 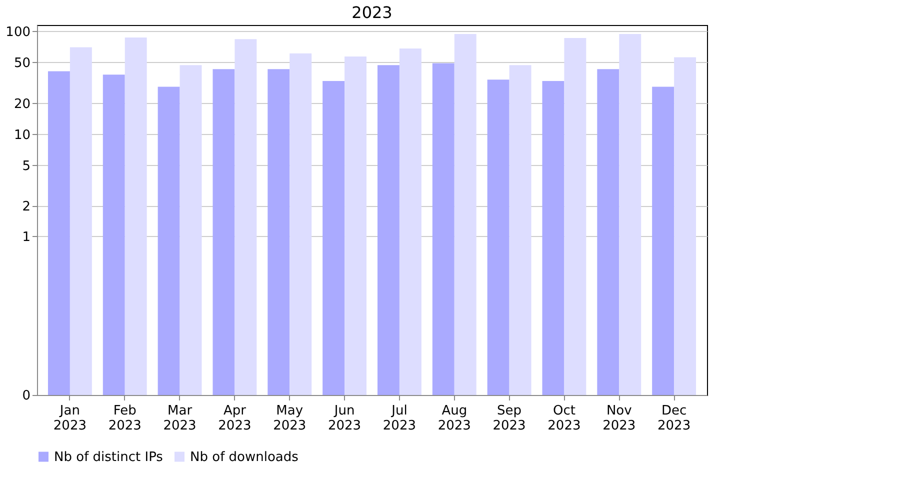 What do you see at coordinates (125, 419) in the screenshot?
I see `x-tick-label: Feb 2023` at bounding box center [125, 419].